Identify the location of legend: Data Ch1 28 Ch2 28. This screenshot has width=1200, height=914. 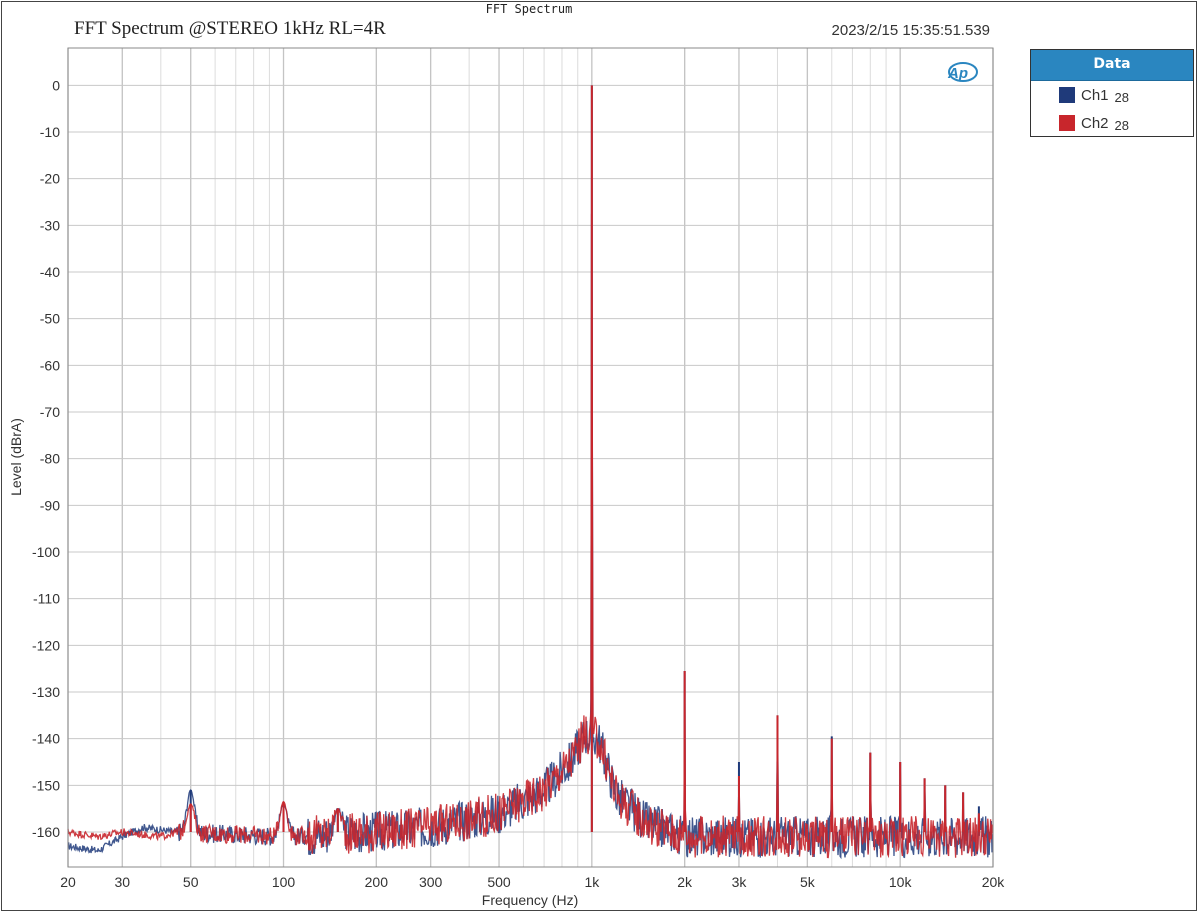
(1112, 93).